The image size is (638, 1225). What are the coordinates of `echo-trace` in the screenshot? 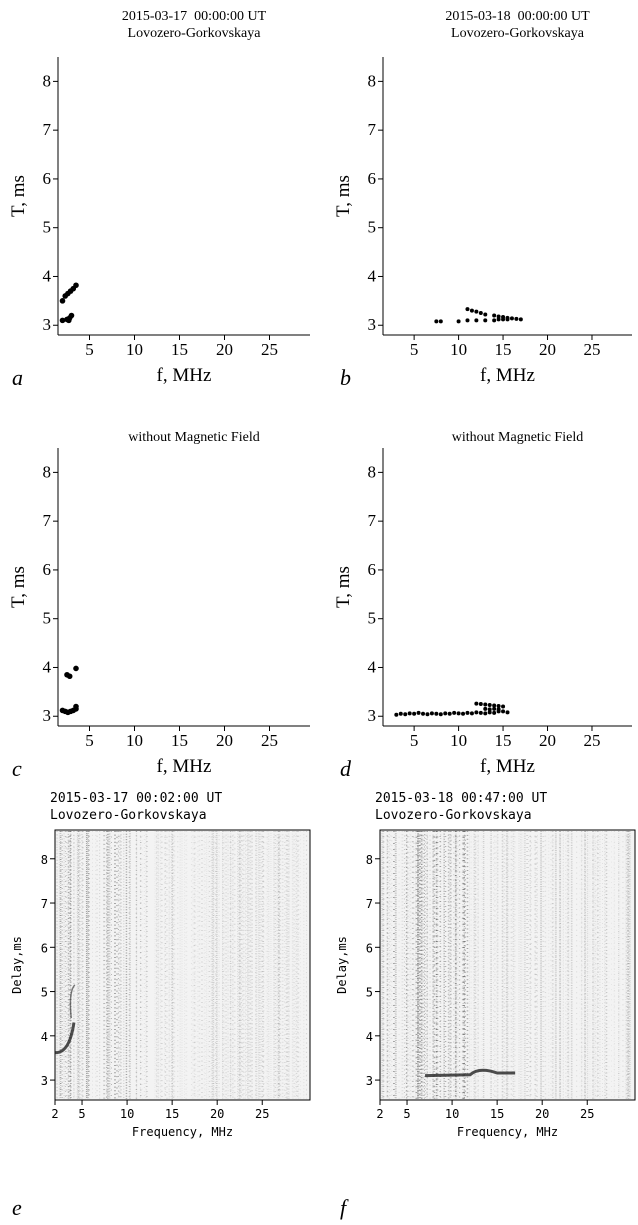 It's located at (65, 1038).